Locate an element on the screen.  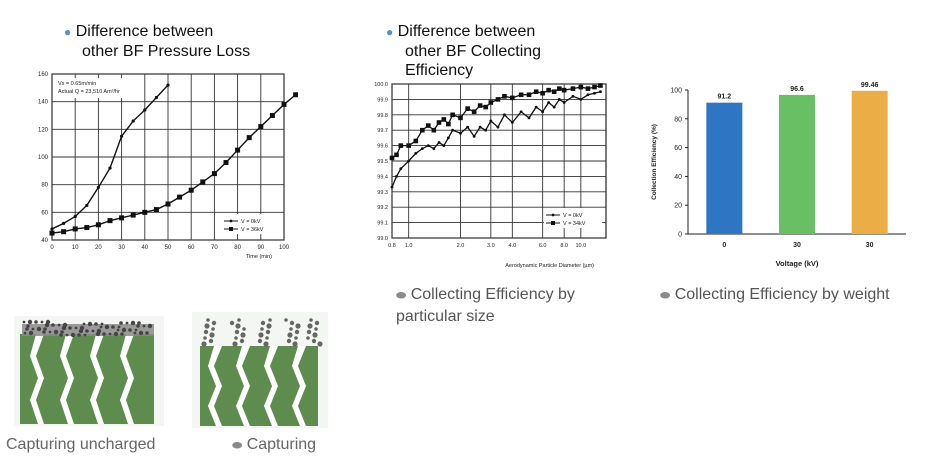
charged-filter-illustration is located at coordinates (260, 370).